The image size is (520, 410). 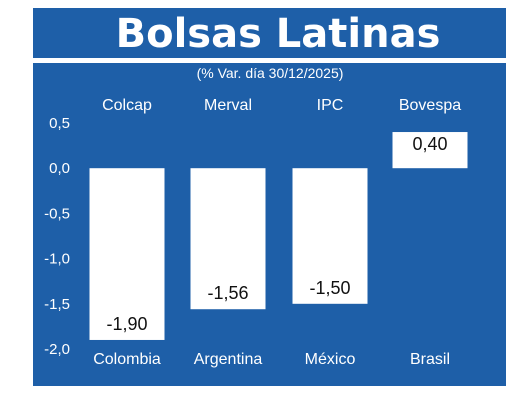 What do you see at coordinates (429, 144) in the screenshot?
I see `value-label: 0,40` at bounding box center [429, 144].